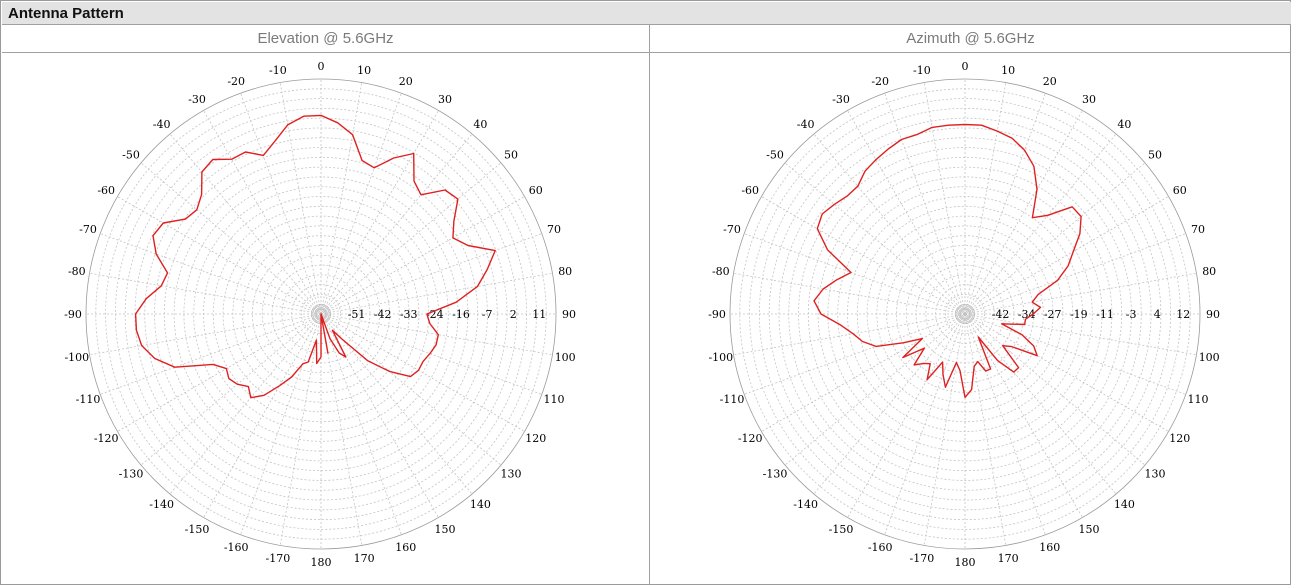 The image size is (1292, 586). Describe the element at coordinates (750, 438) in the screenshot. I see `angle-tick-label: -120` at that location.